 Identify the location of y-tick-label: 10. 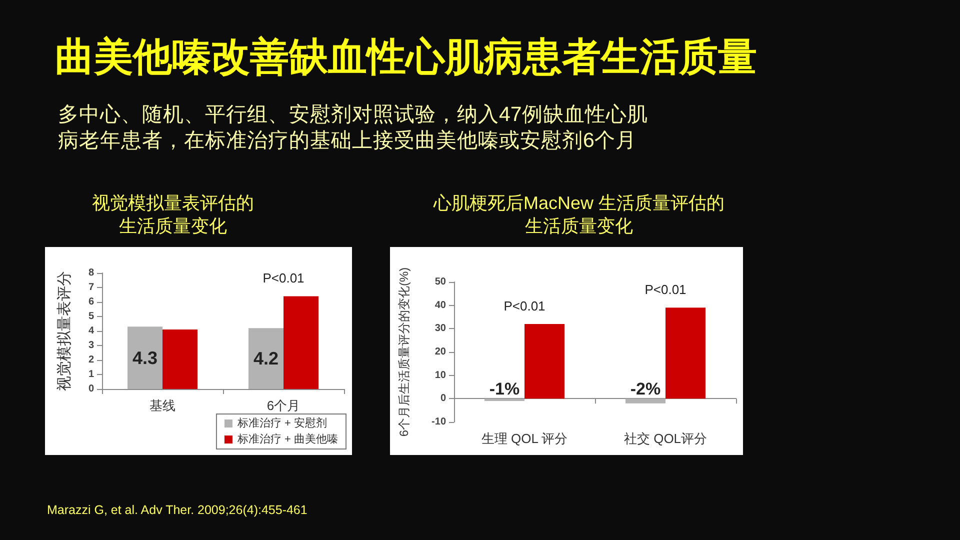
(440, 375).